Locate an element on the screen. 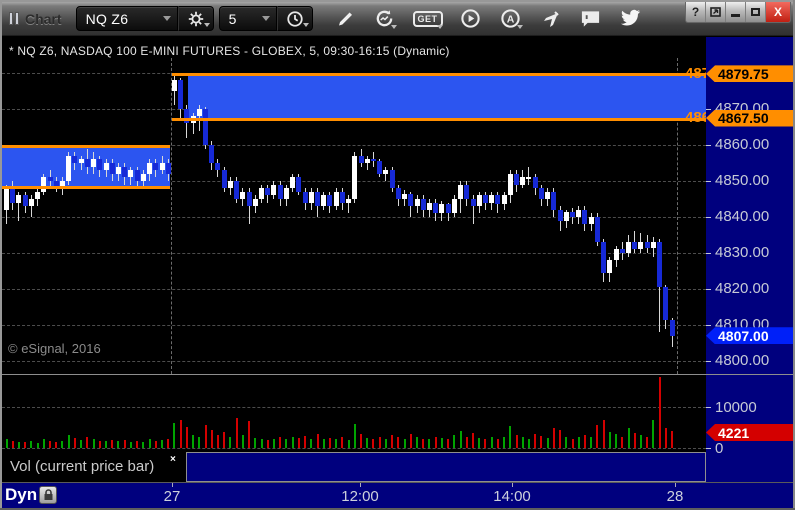 This screenshot has height=510, width=795. price-axis-label: 4860.00 is located at coordinates (742, 144).